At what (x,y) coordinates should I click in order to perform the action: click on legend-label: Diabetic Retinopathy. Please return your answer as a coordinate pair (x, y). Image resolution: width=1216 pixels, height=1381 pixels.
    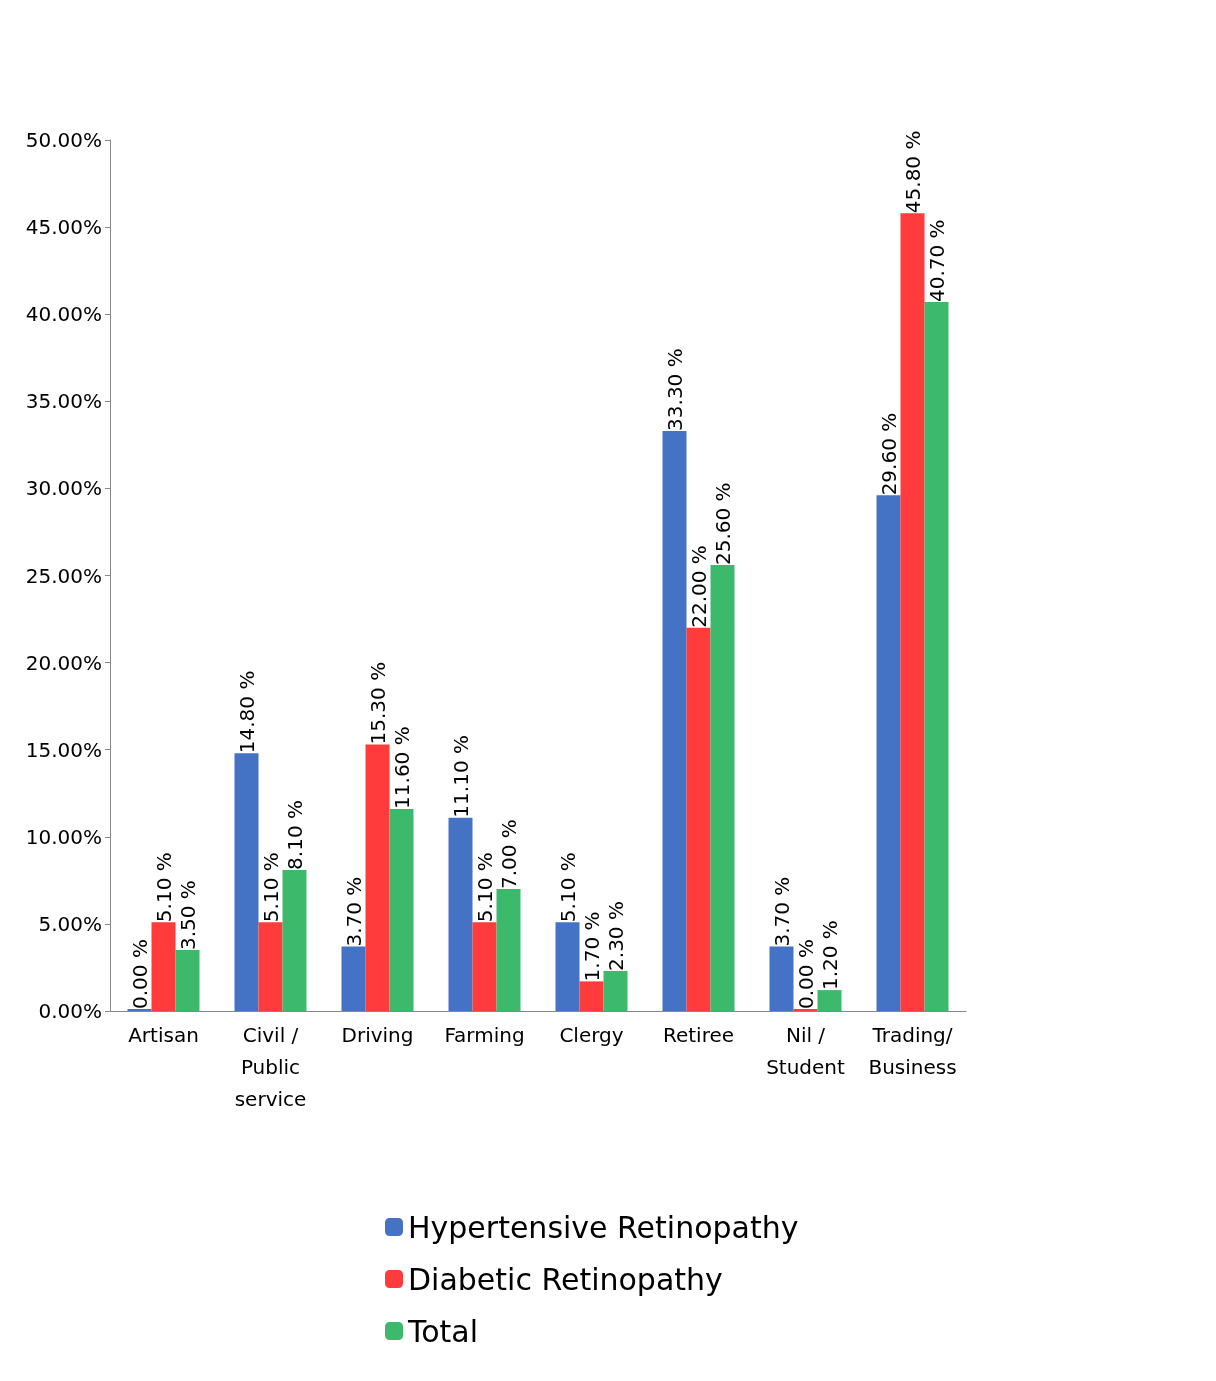
    Looking at the image, I should click on (565, 1279).